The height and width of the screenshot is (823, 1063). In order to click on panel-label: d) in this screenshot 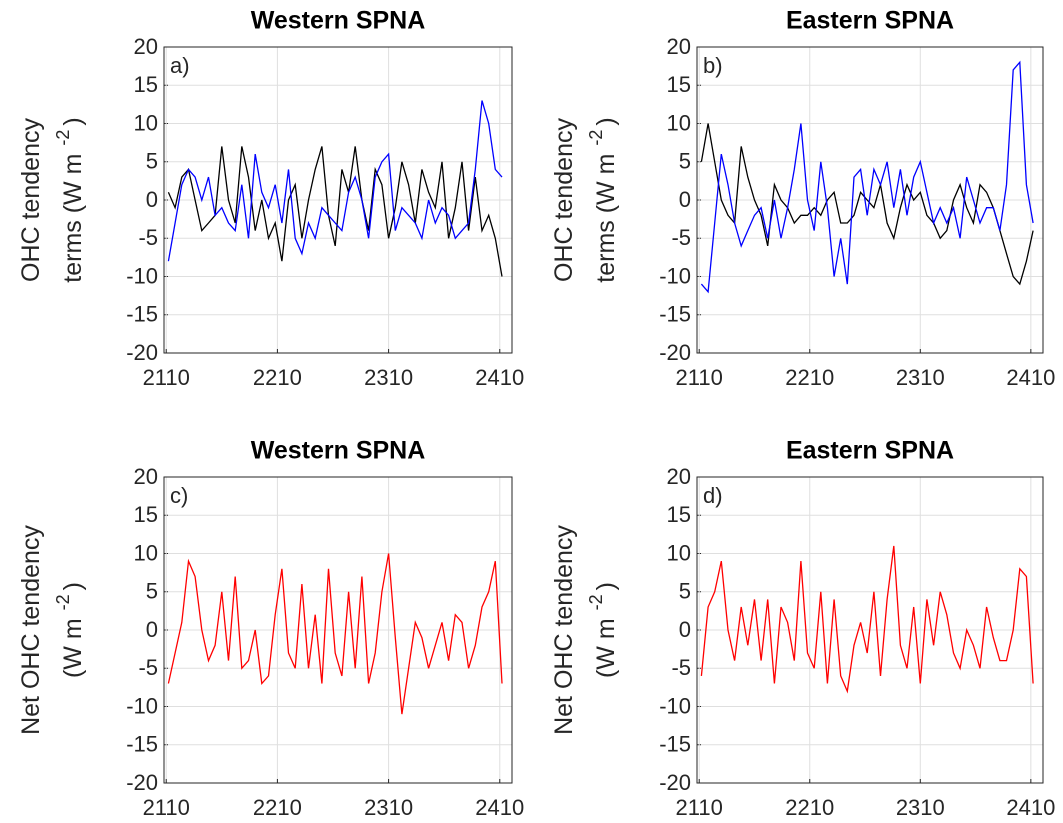, I will do `click(713, 495)`.